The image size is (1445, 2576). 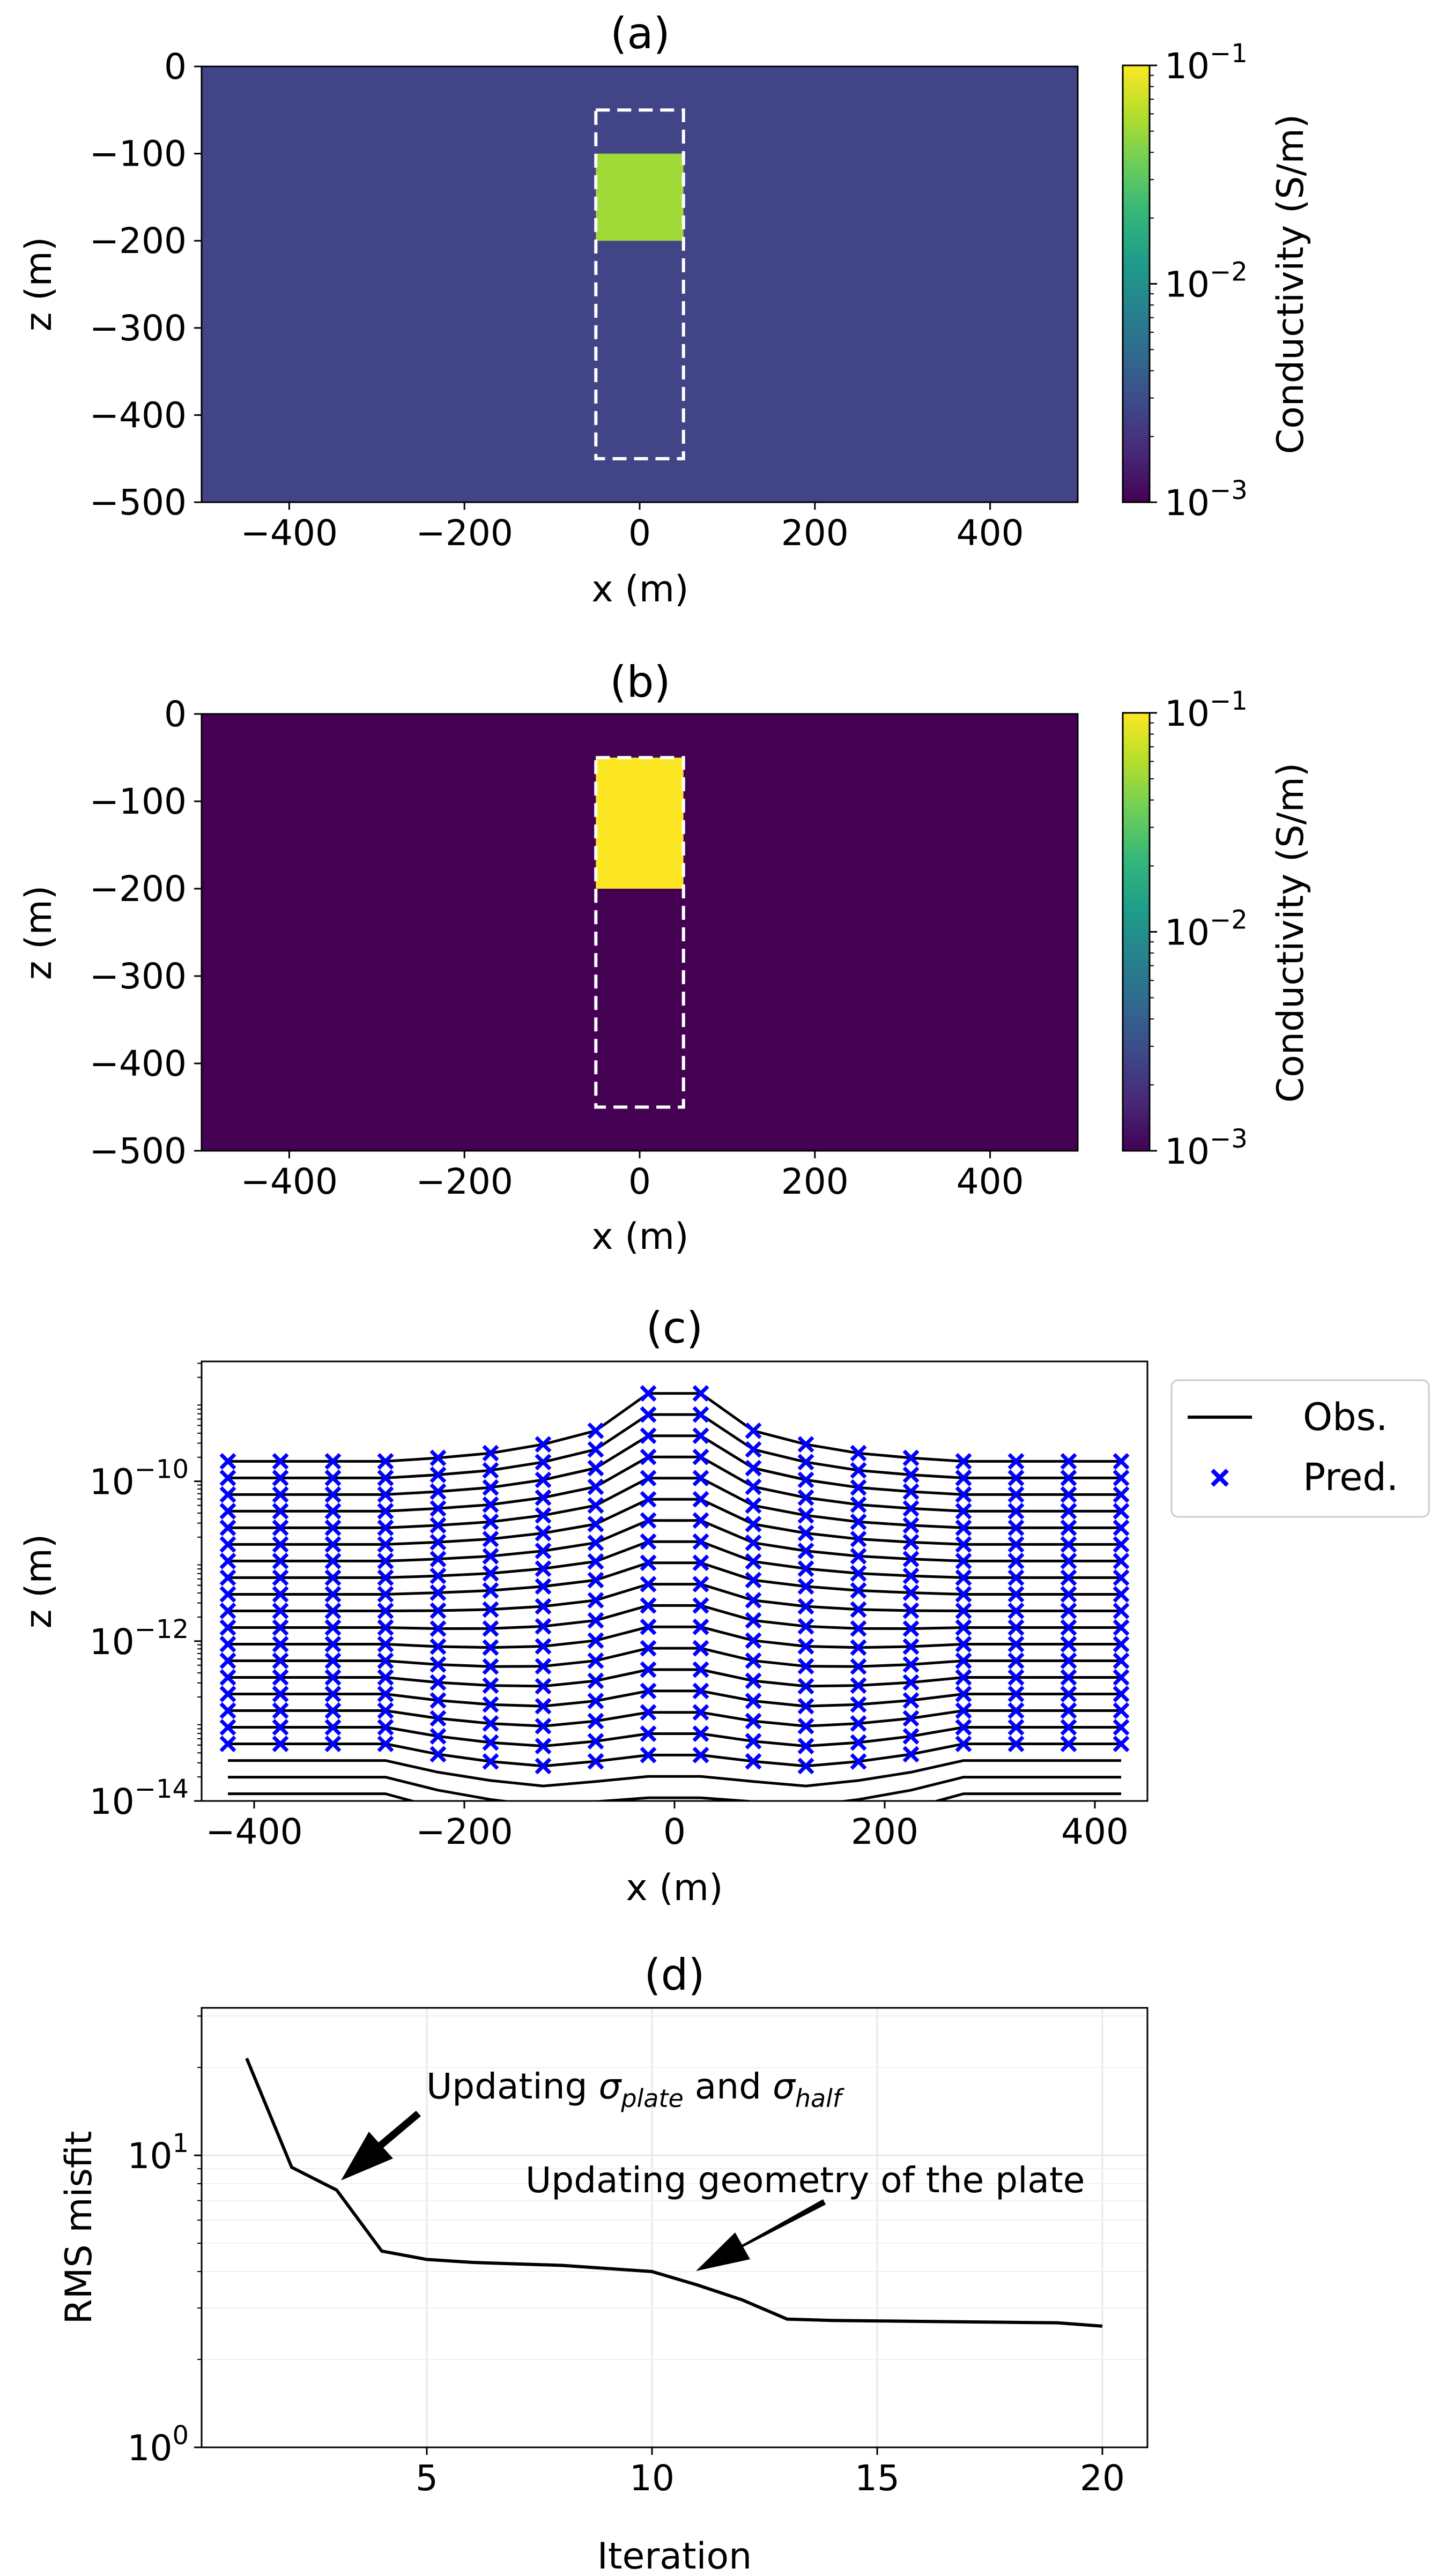 What do you see at coordinates (1136, 932) in the screenshot?
I see `panel-b-colorbar` at bounding box center [1136, 932].